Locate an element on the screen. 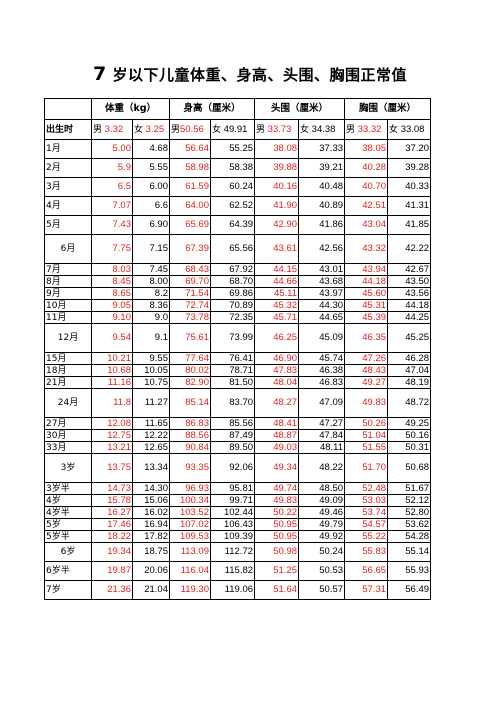 The width and height of the screenshot is (500, 707). female-value-cell: 9.1 is located at coordinates (151, 338).